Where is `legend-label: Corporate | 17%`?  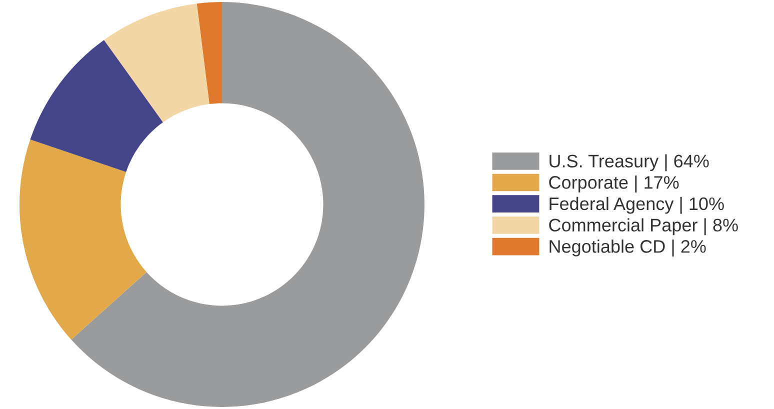
legend-label: Corporate | 17% is located at coordinates (614, 184).